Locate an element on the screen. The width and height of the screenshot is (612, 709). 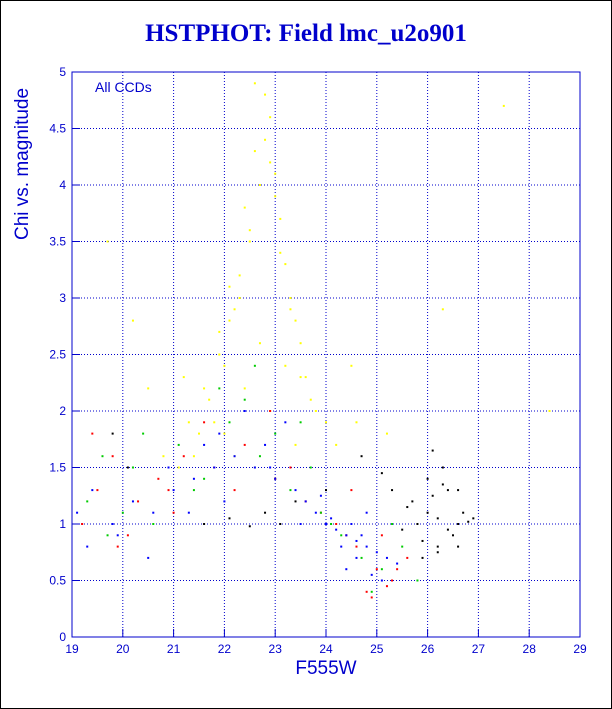
y-axis-label: Chi vs. magnitude is located at coordinates (22, 164).